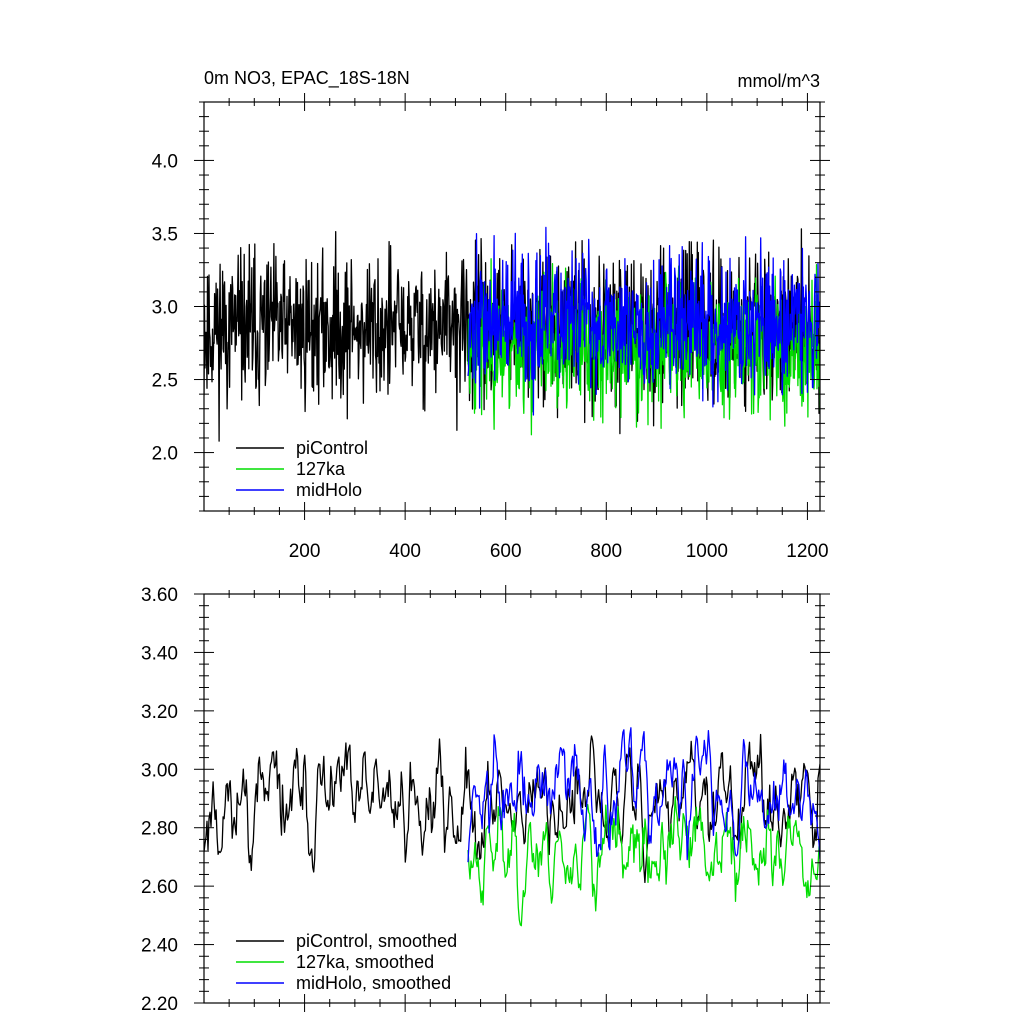  I want to click on x-tick-label: 800, so click(606, 551).